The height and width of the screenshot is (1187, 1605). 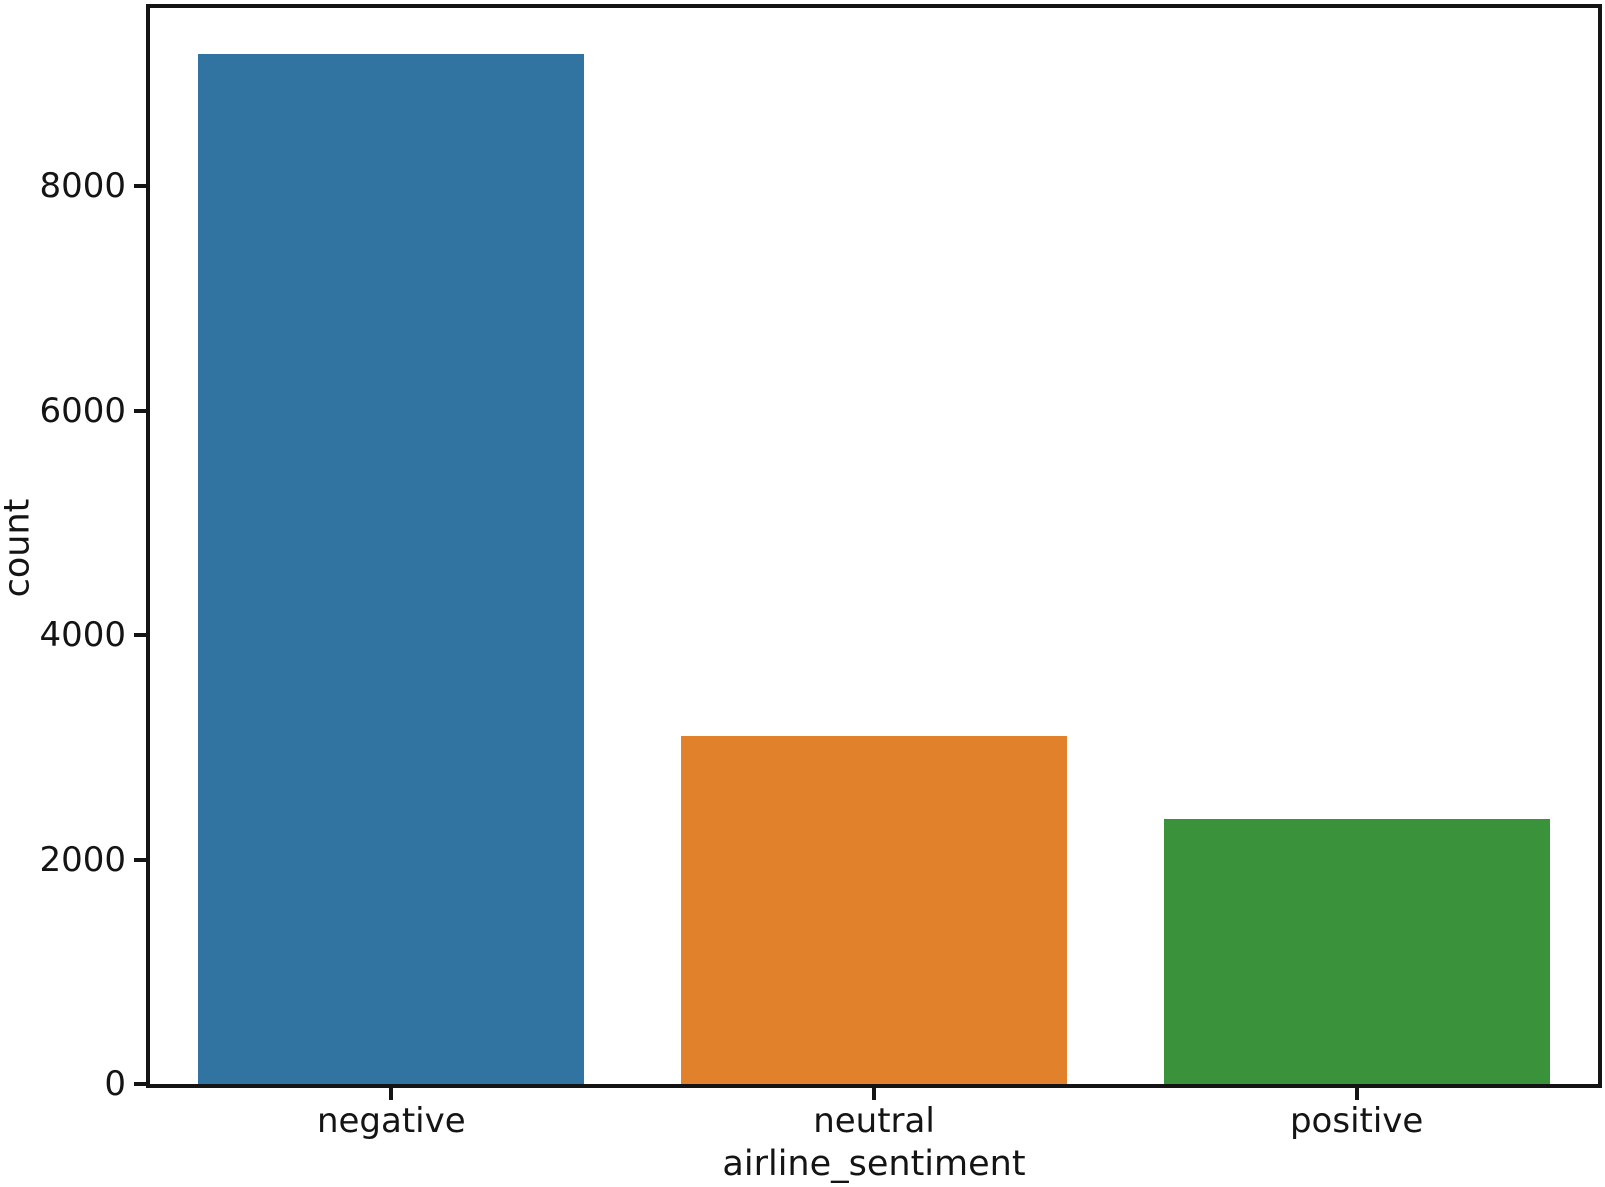 I want to click on bar-positive, so click(x=1356, y=951).